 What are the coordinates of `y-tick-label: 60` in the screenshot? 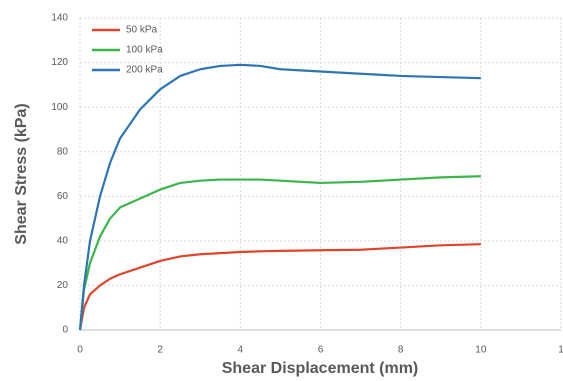 It's located at (63, 196).